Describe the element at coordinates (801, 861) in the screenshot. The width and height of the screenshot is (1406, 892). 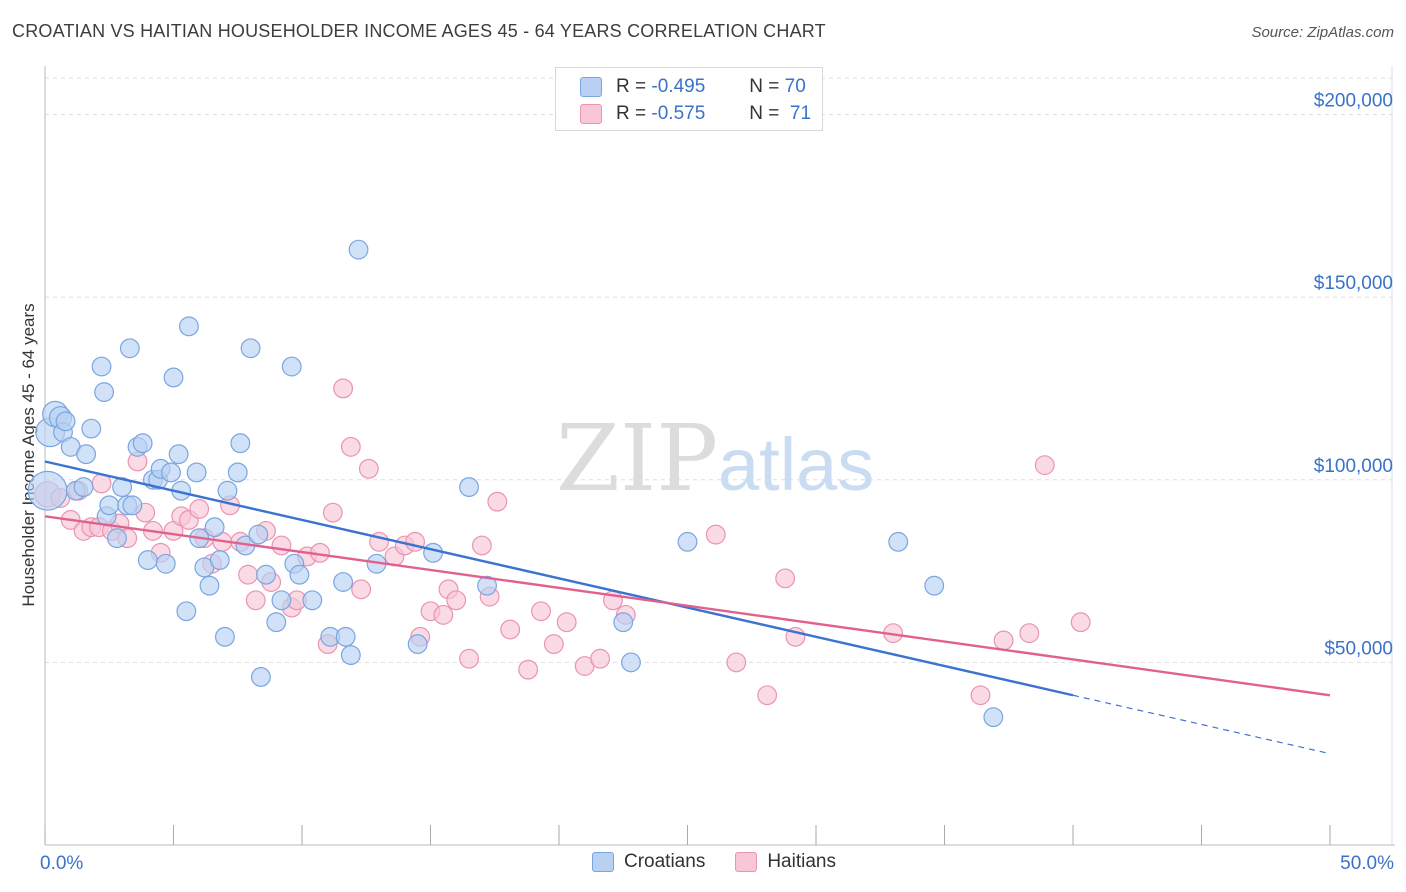
I see `legend-label-haitians: Haitians` at that location.